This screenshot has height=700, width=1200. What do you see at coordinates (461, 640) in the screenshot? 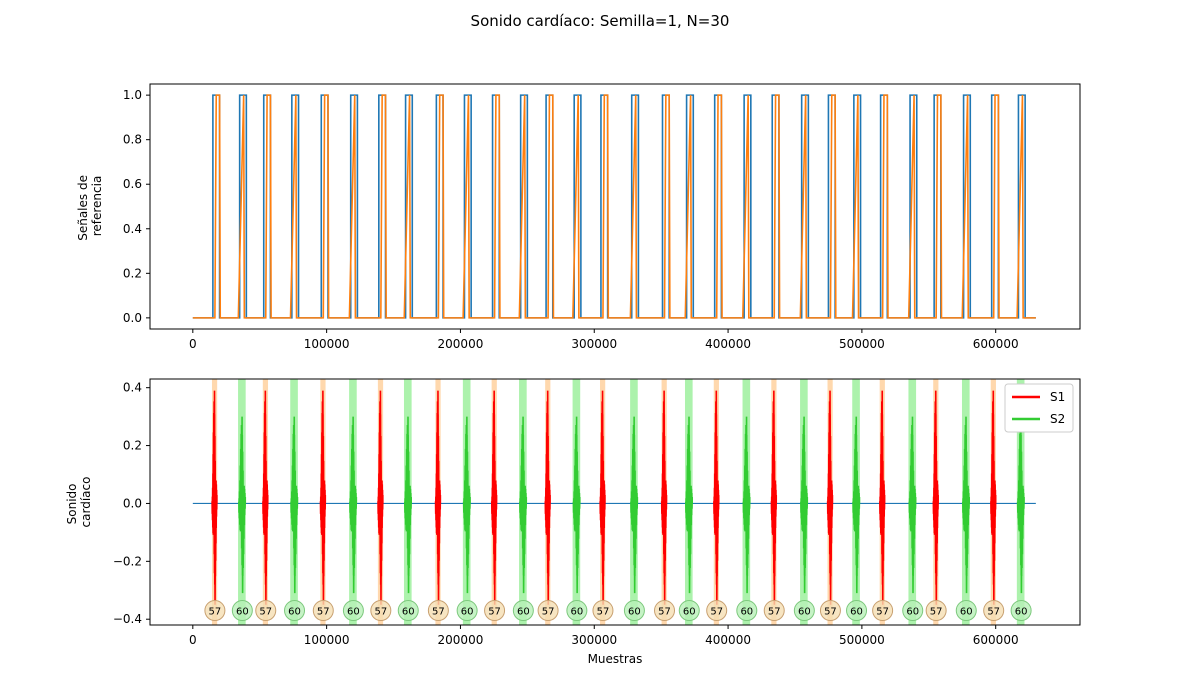
I see `x-tick-label: 200000` at bounding box center [461, 640].